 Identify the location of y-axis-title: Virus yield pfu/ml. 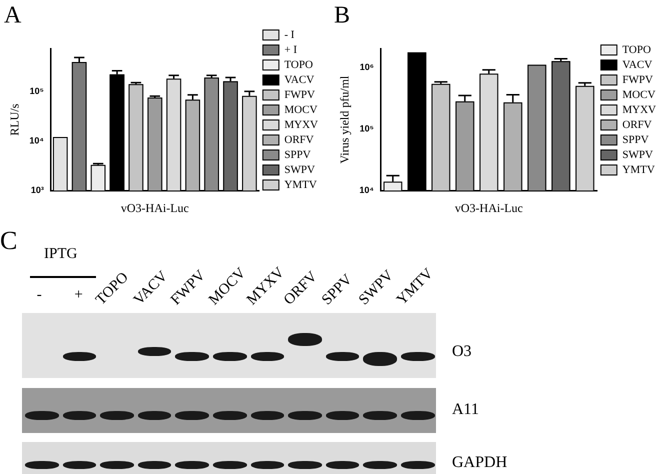
(344, 119).